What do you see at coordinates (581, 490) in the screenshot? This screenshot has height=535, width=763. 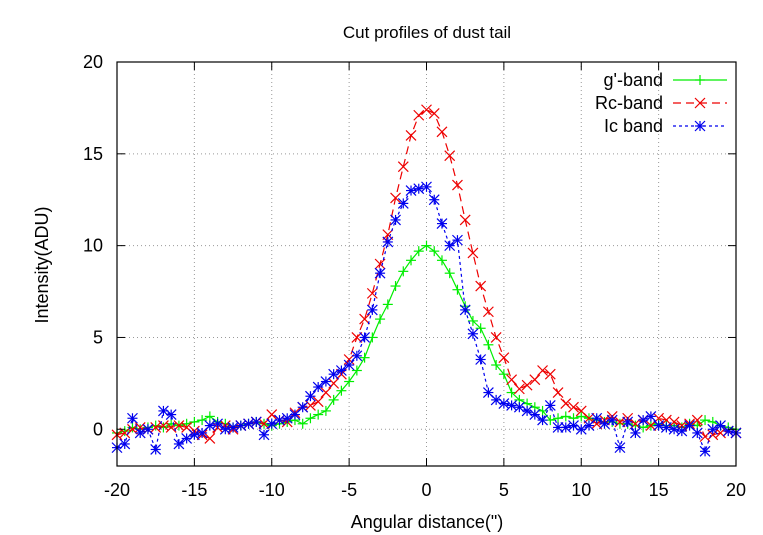 I see `x-tick-label: 10` at bounding box center [581, 490].